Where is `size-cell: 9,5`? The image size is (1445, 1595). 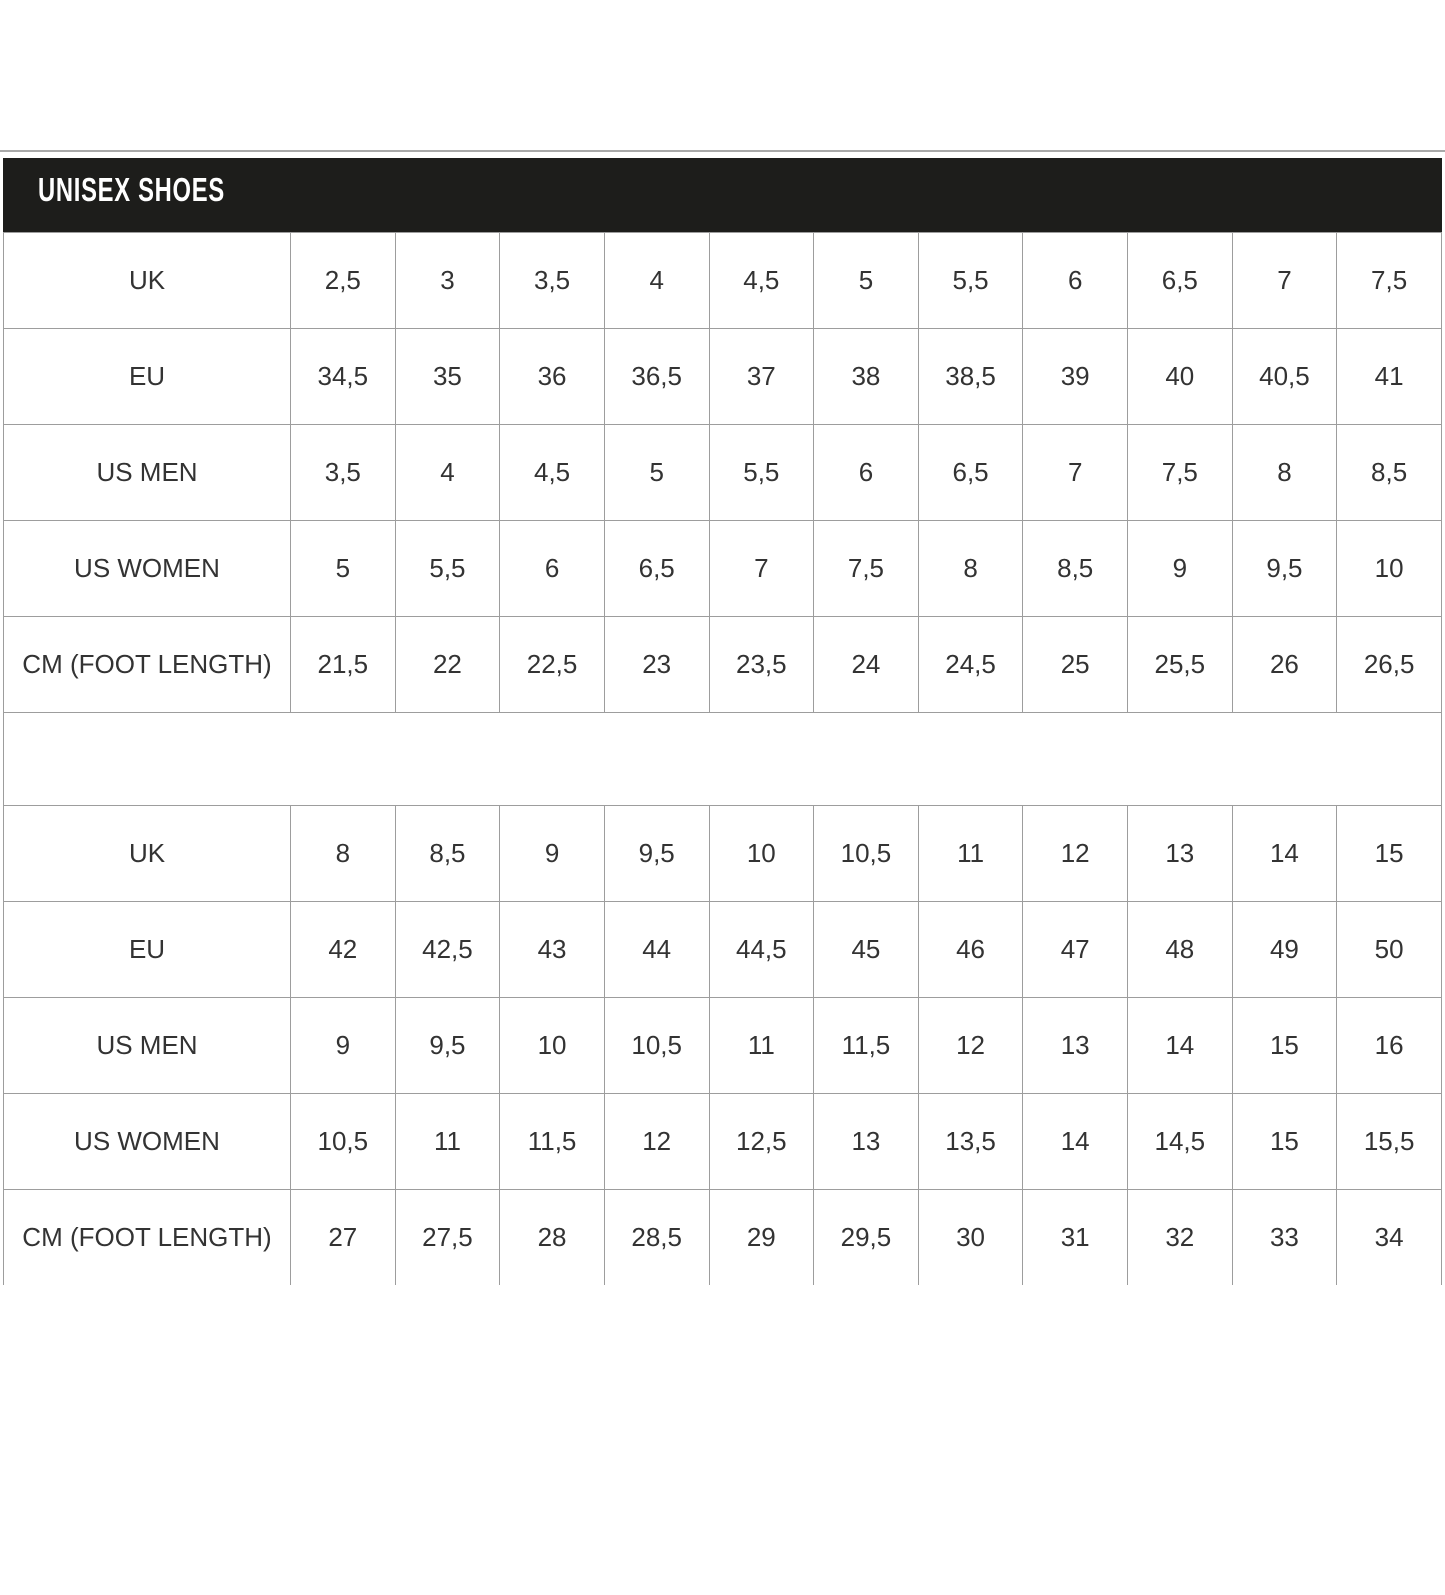 size-cell: 9,5 is located at coordinates (656, 853).